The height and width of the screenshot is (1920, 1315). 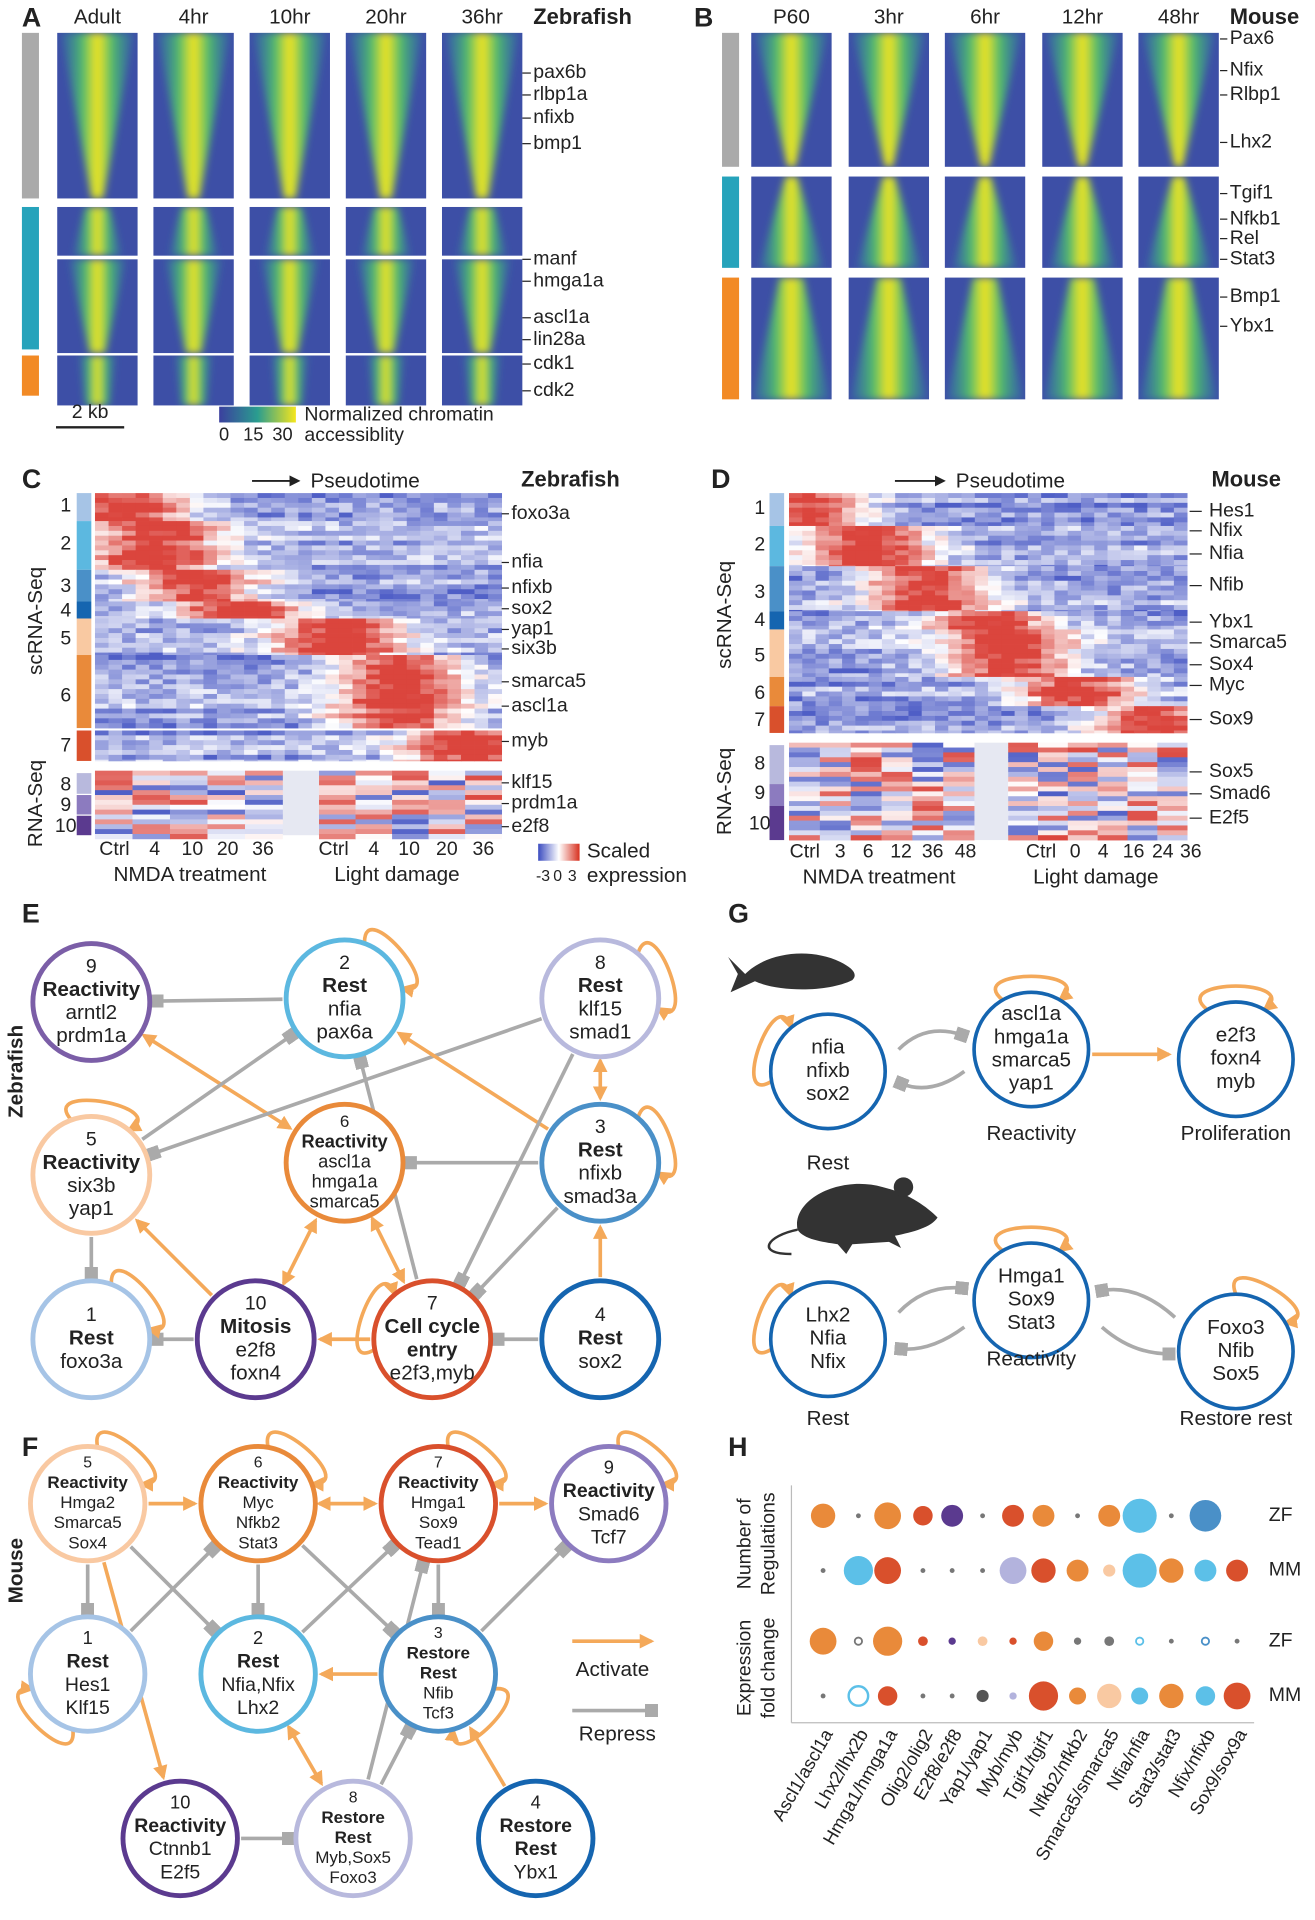 What do you see at coordinates (447, 849) in the screenshot?
I see `time-label: 20` at bounding box center [447, 849].